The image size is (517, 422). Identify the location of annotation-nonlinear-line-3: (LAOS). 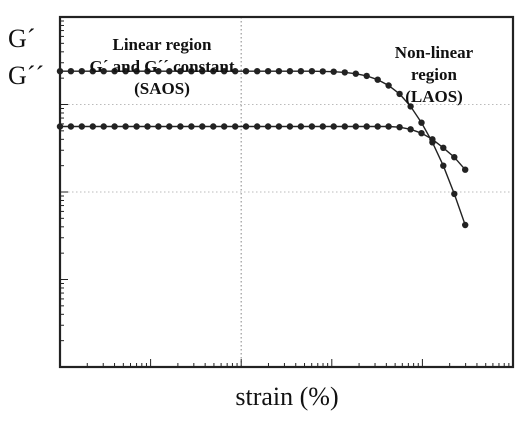
(434, 96).